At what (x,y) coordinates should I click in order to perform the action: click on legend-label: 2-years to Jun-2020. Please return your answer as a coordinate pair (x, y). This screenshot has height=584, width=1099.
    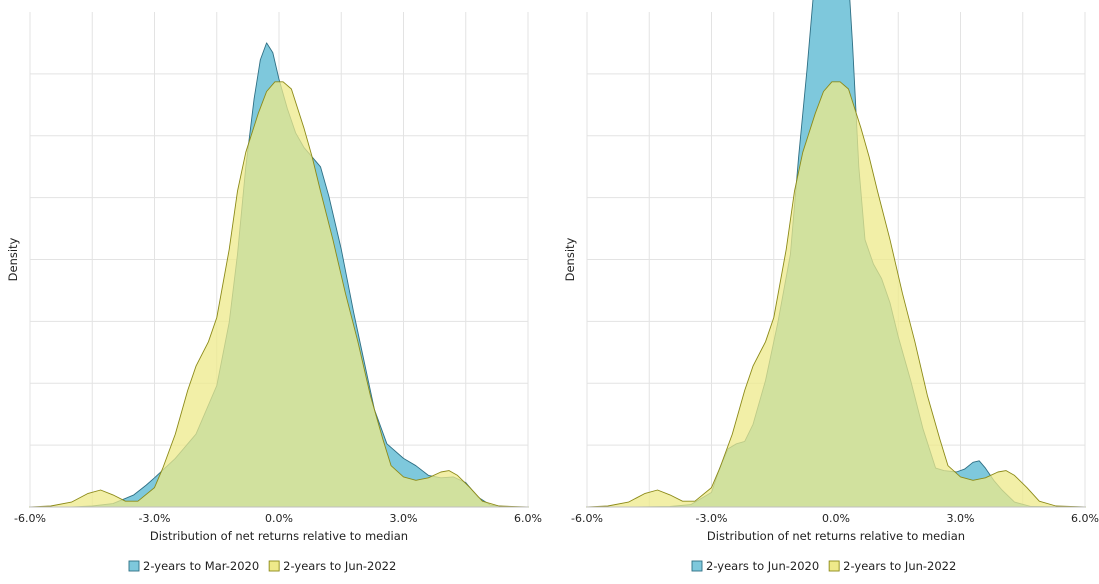
    Looking at the image, I should click on (762, 566).